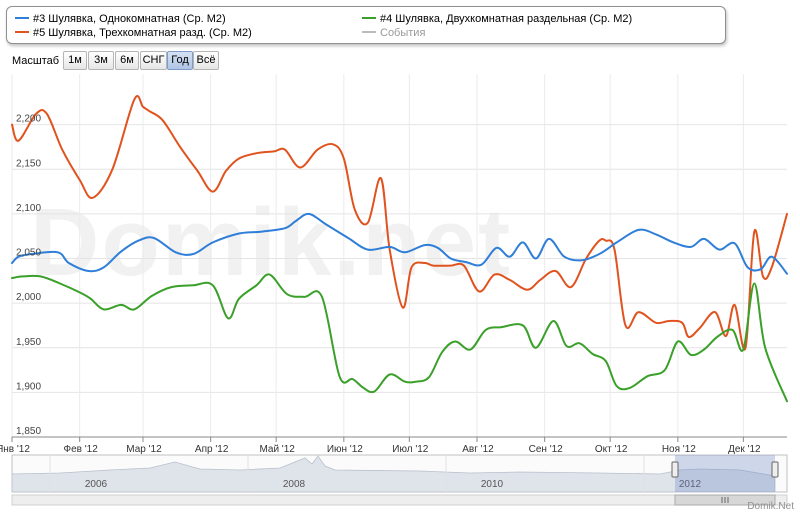 This screenshot has width=800, height=515. I want to click on navigator-series, so click(393, 474).